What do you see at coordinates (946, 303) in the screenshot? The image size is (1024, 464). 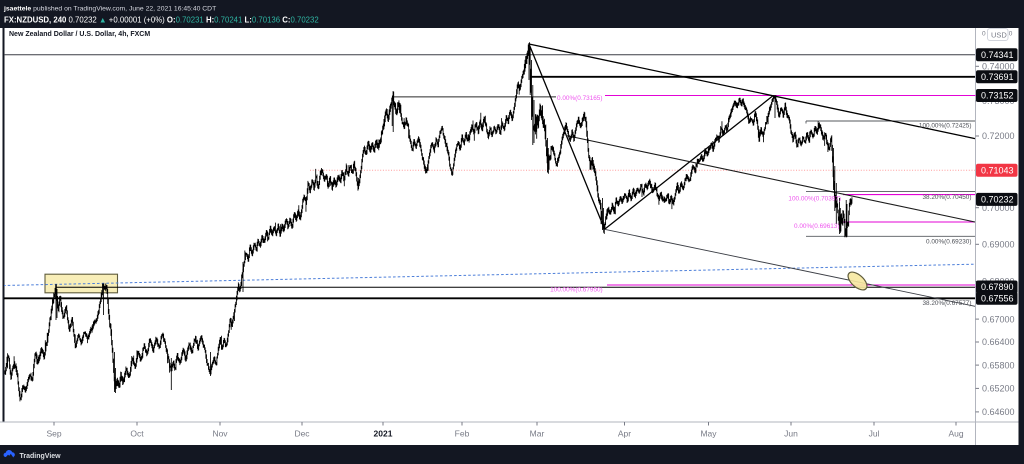 I see `svg-text: 38.20%(0.67577)` at bounding box center [946, 303].